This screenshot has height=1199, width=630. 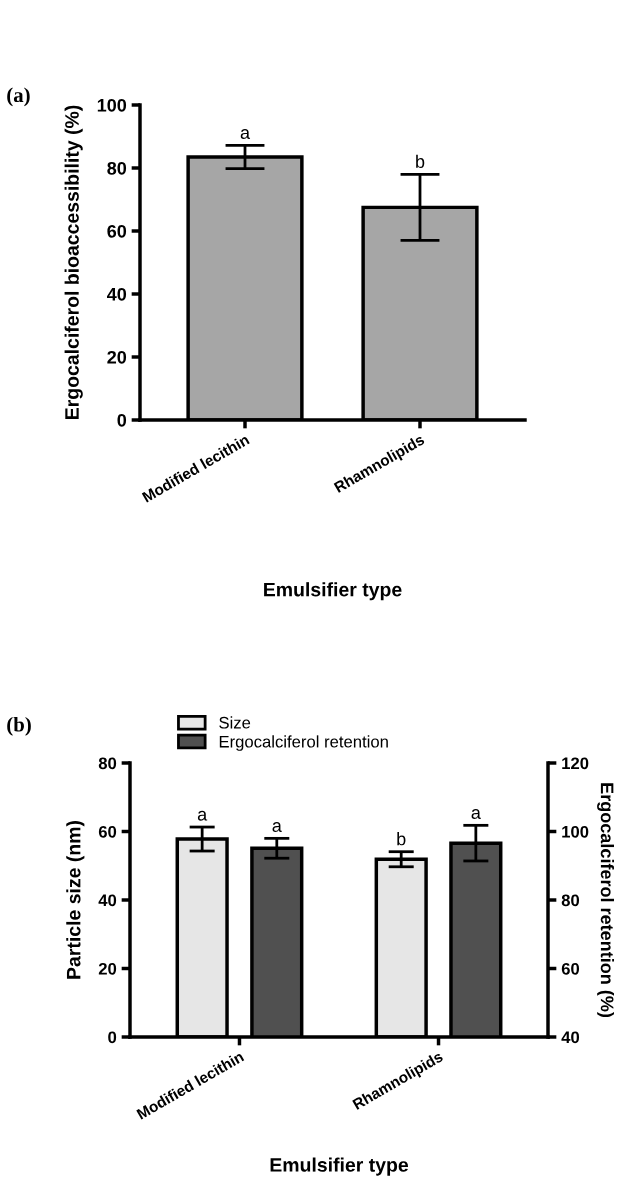 I want to click on y-tick-label: 100, so click(x=112, y=105).